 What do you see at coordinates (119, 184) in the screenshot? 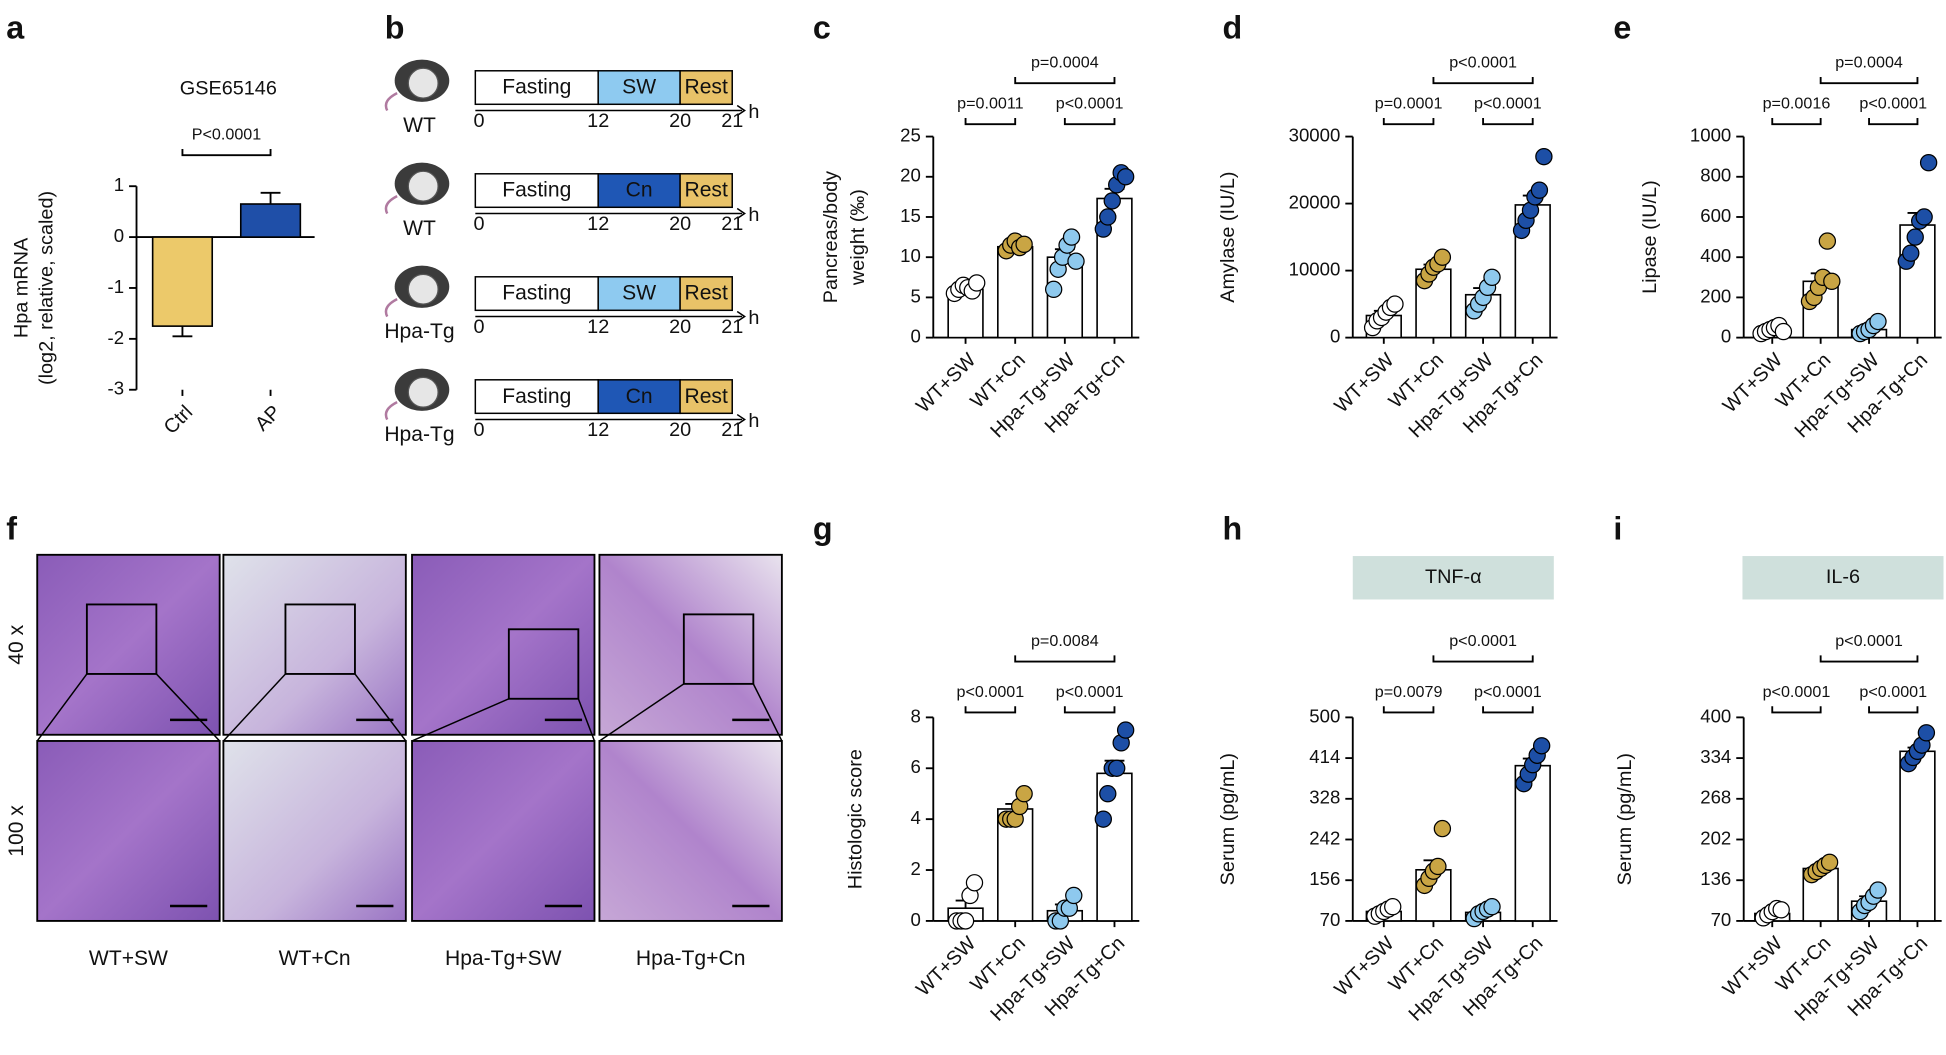
I see `y-tick-label: 1` at bounding box center [119, 184].